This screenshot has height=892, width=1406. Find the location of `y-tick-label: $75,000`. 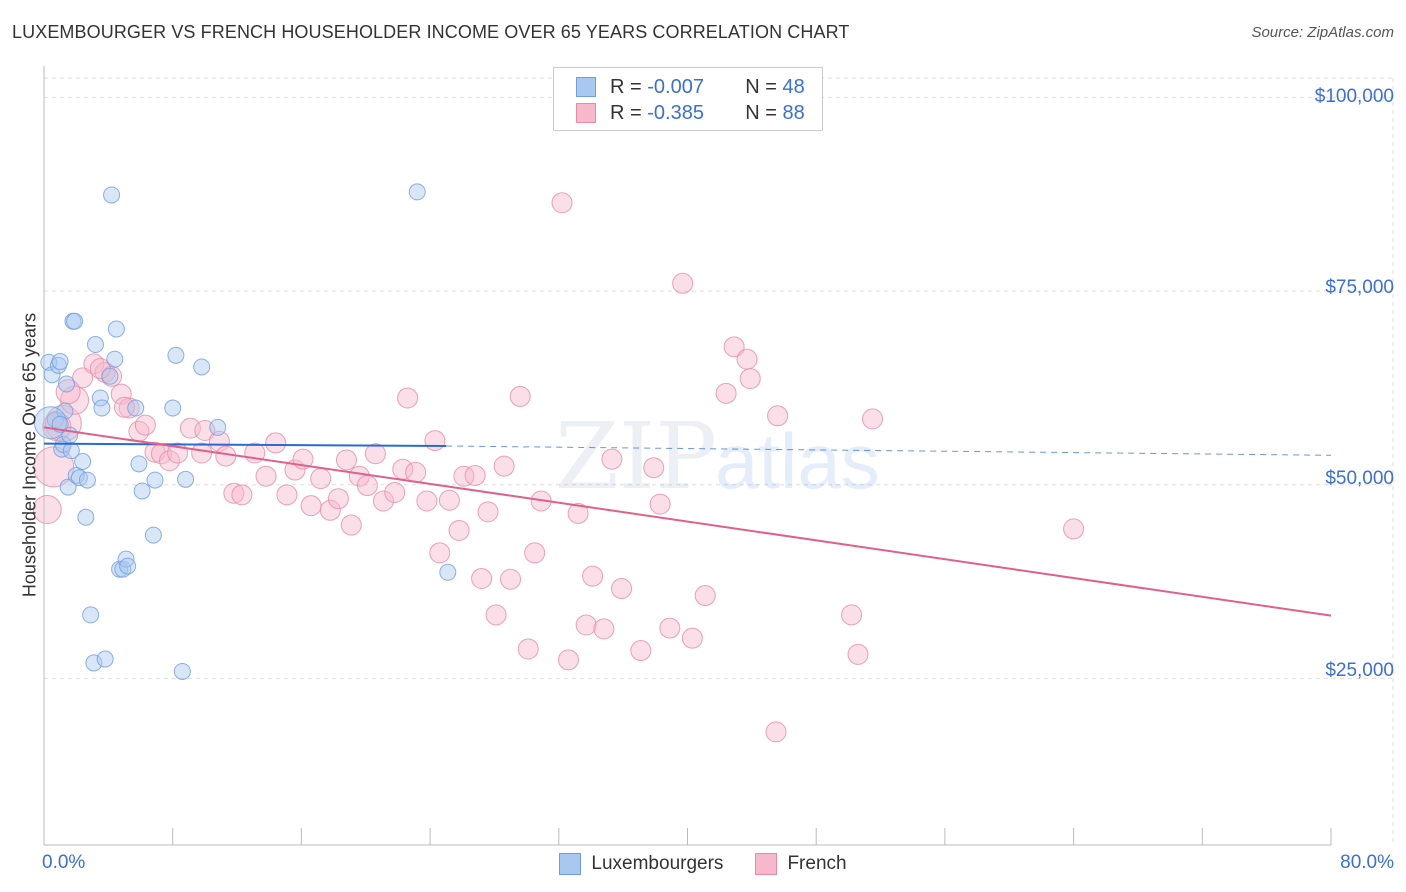

y-tick-label: $75,000 is located at coordinates (1359, 287).